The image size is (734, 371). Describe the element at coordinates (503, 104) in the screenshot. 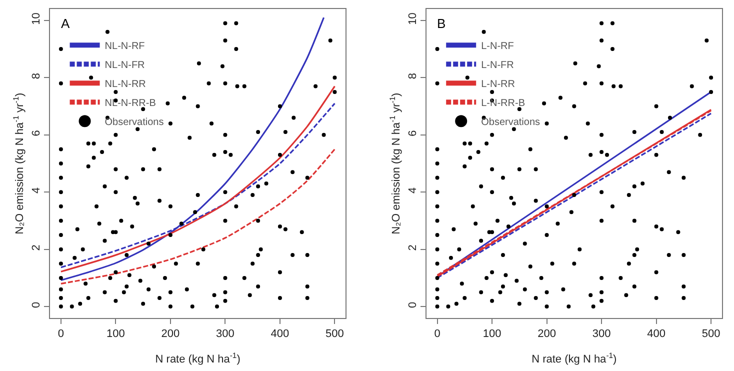

I see `legend-label: L-N-RR-B` at that location.